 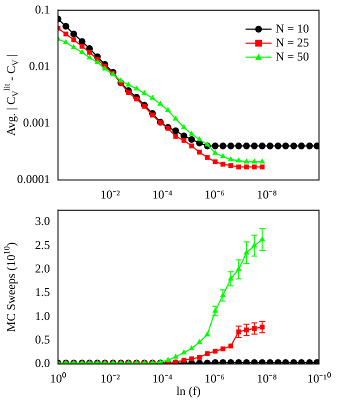 What do you see at coordinates (293, 42) in the screenshot?
I see `legend-label: N = 25` at bounding box center [293, 42].